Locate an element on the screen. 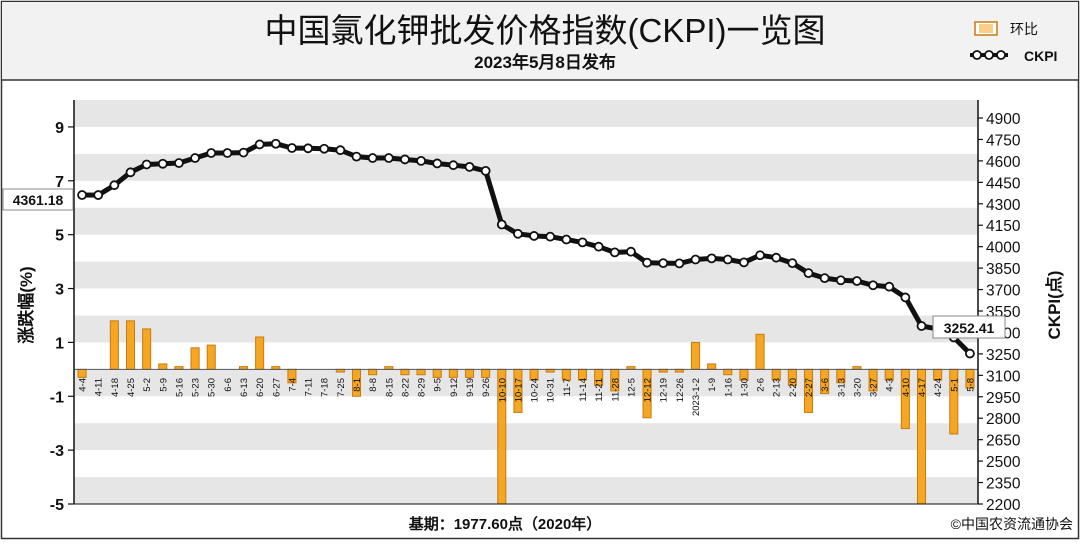 The width and height of the screenshot is (1080, 545). x-tick-label: 10-31 is located at coordinates (551, 390).